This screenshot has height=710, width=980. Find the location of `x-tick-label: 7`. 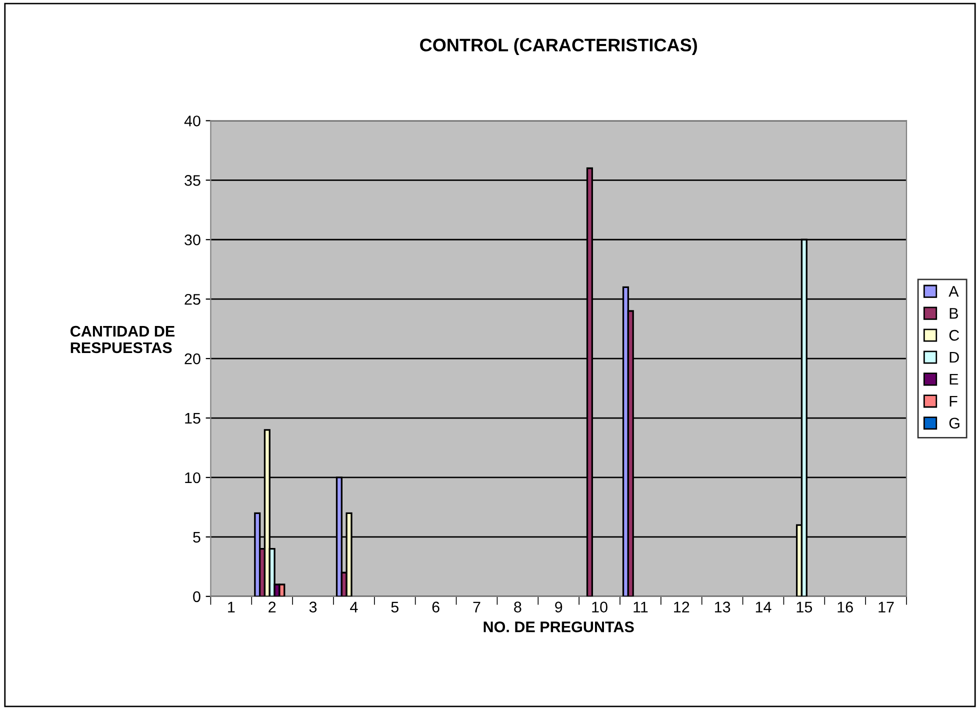

x-tick-label: 7 is located at coordinates (476, 607).